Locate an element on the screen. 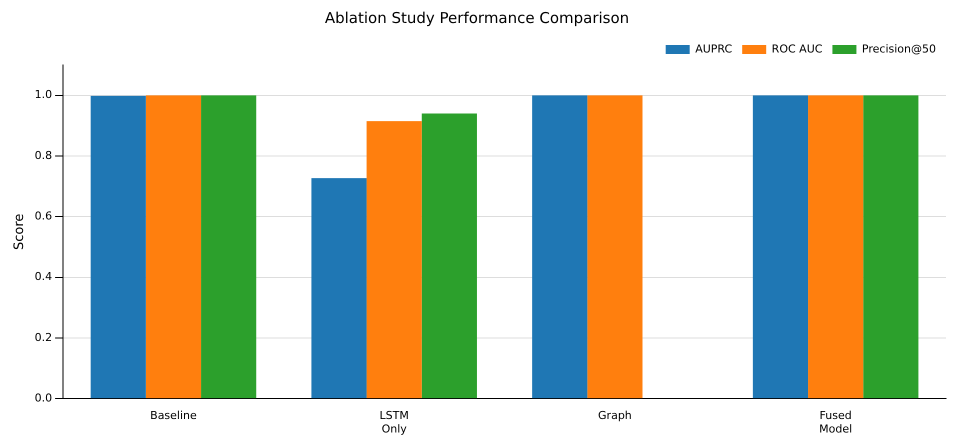 The height and width of the screenshot is (441, 960). y-tick-label: 0.2 is located at coordinates (43, 337).